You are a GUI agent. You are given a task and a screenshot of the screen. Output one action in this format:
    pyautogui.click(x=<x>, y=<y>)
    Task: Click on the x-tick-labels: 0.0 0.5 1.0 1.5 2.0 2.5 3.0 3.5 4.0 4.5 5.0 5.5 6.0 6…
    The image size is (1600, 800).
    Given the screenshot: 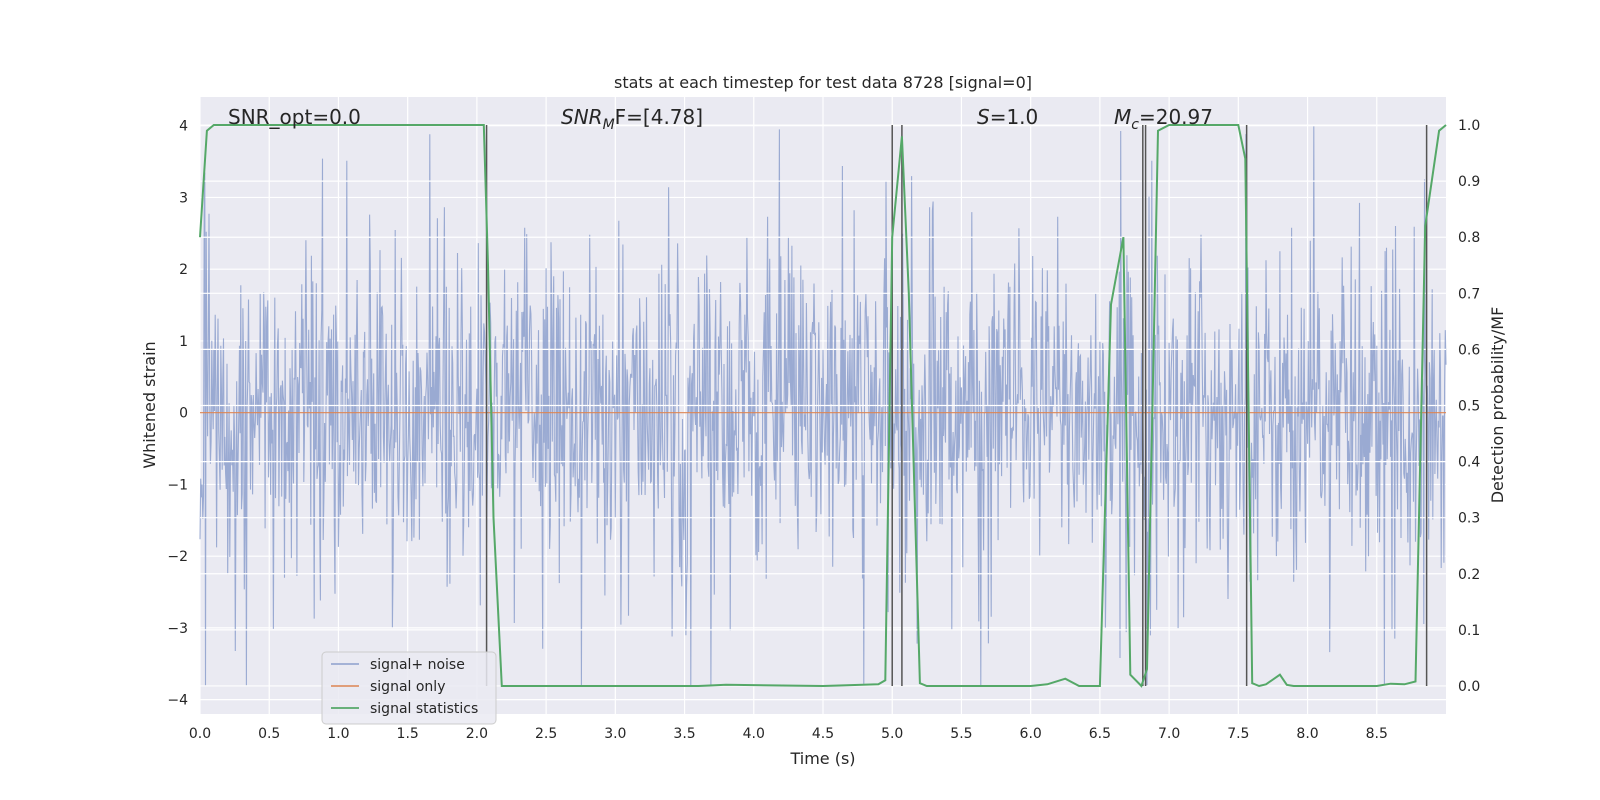 What is the action you would take?
    pyautogui.click(x=788, y=734)
    